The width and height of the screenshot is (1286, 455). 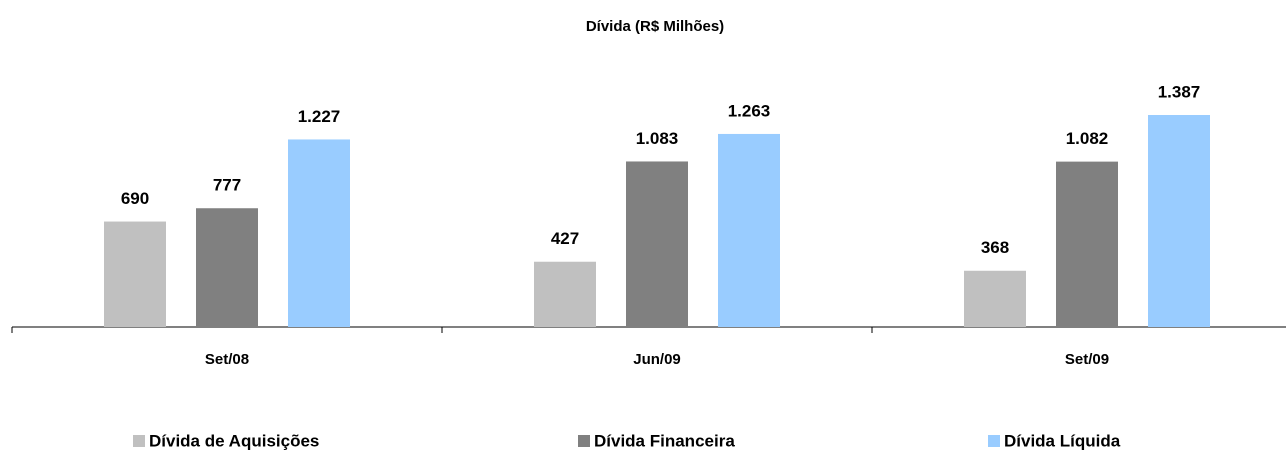 What do you see at coordinates (749, 110) in the screenshot?
I see `data-label: 1.263` at bounding box center [749, 110].